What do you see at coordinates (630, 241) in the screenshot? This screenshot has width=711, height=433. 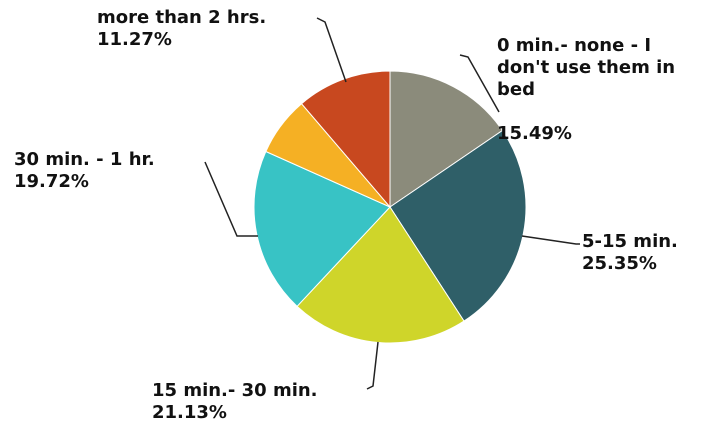 I see `slice-label-line: 5-15 min.` at bounding box center [630, 241].